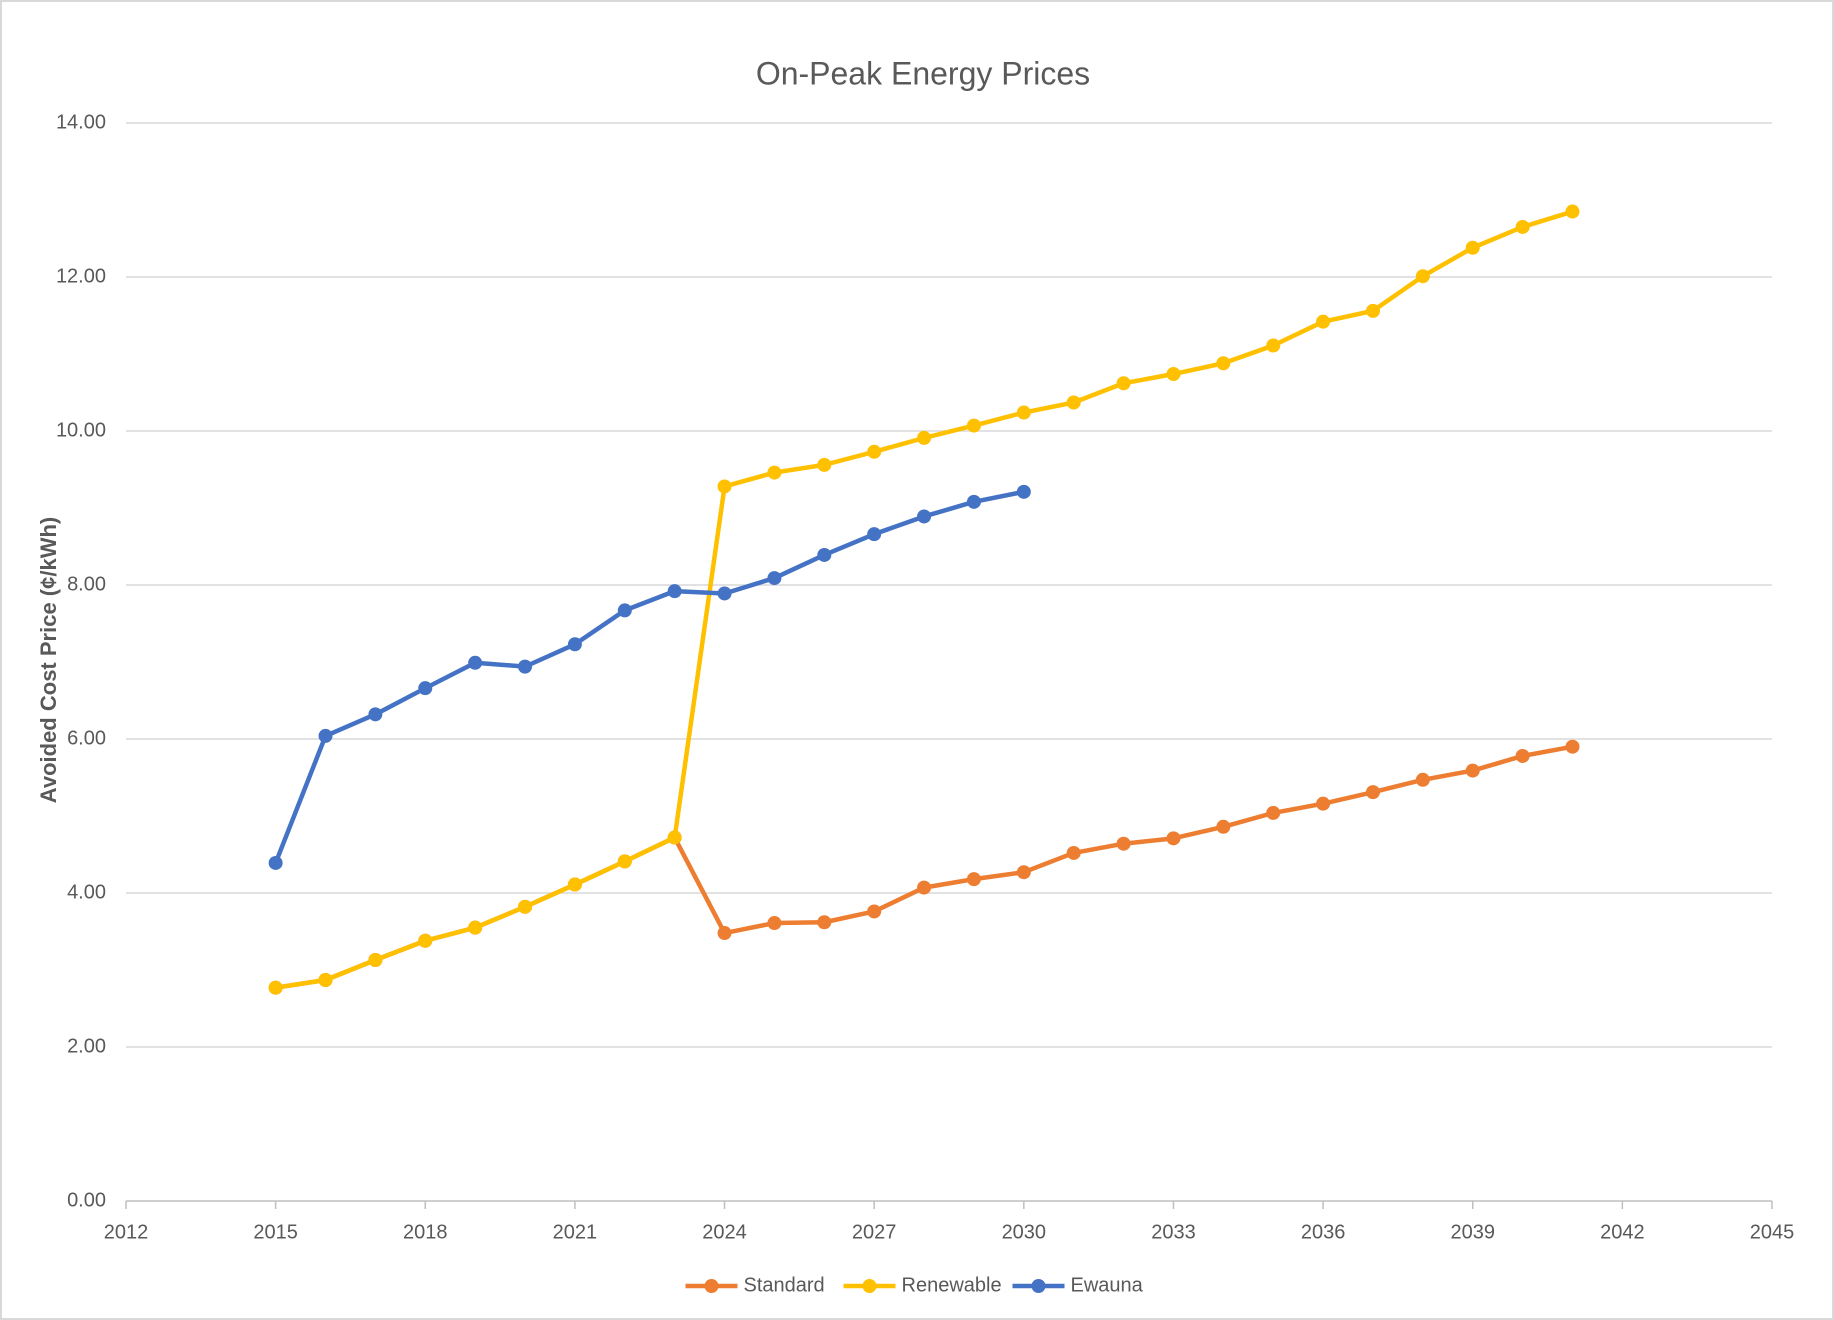 The height and width of the screenshot is (1320, 1834). I want to click on legend-label: Standard, so click(784, 1285).